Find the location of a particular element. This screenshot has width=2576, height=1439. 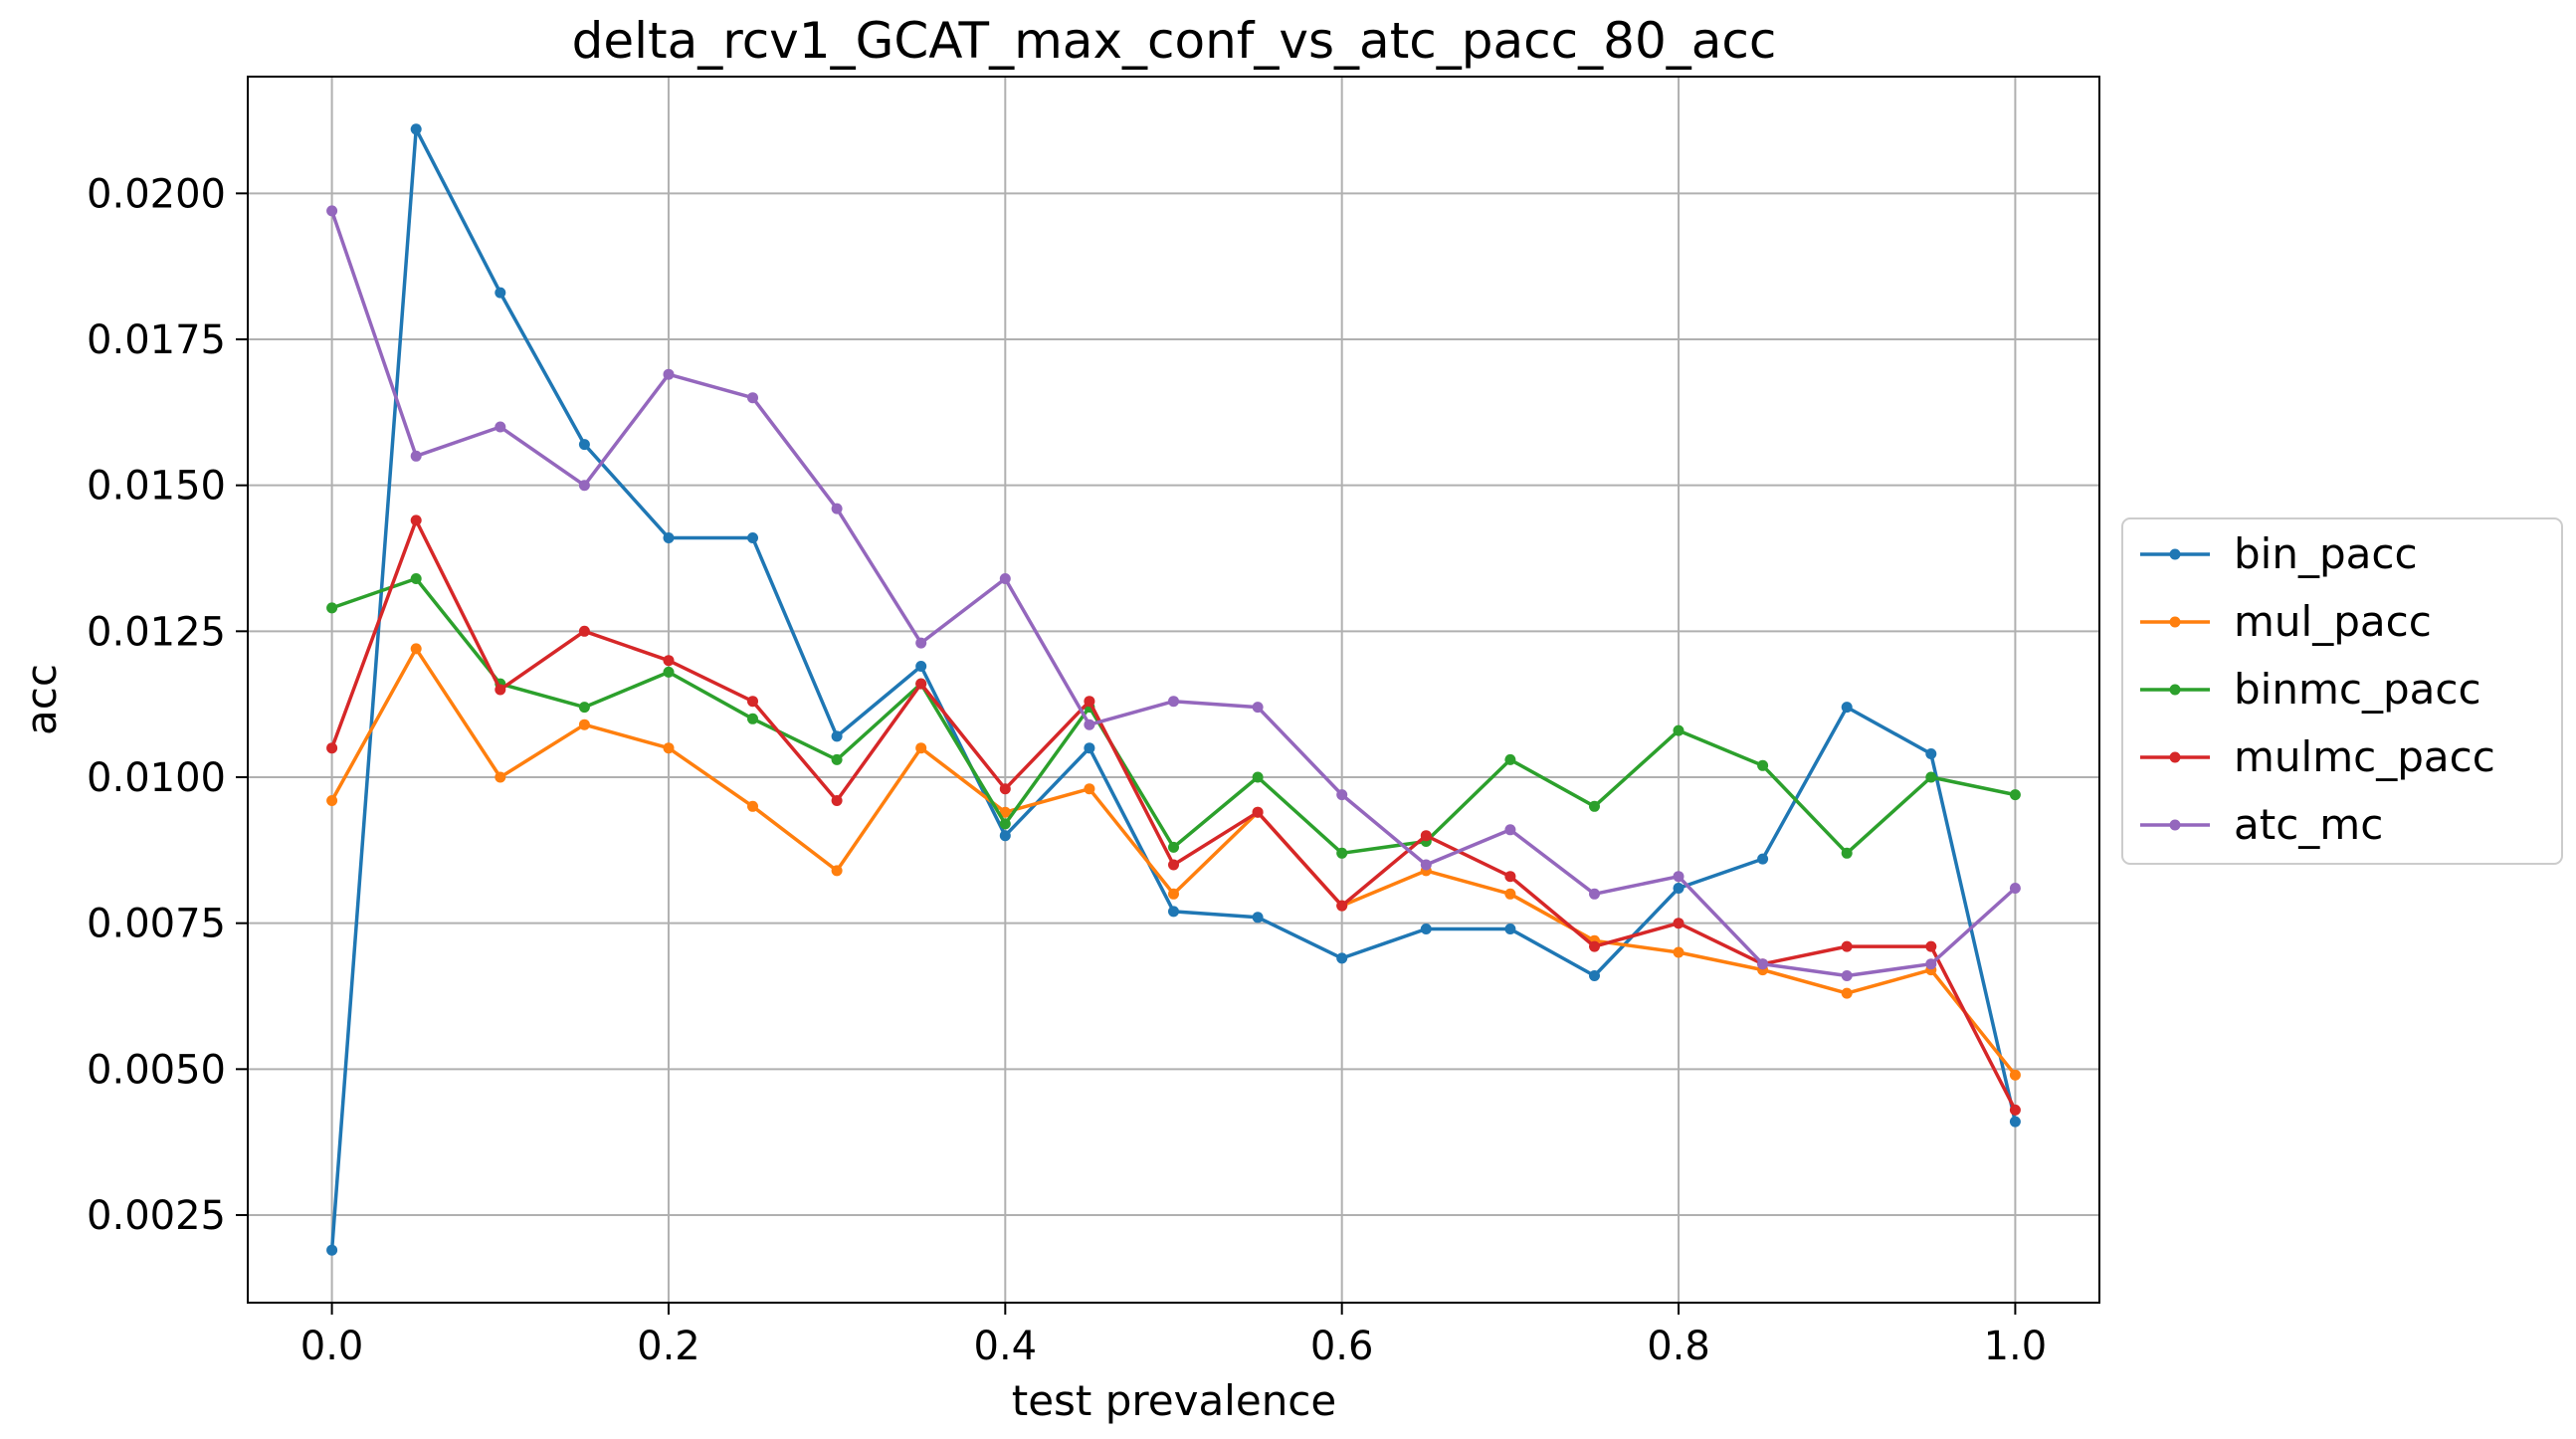

legend-item: binmc_pacc is located at coordinates (2310, 689).